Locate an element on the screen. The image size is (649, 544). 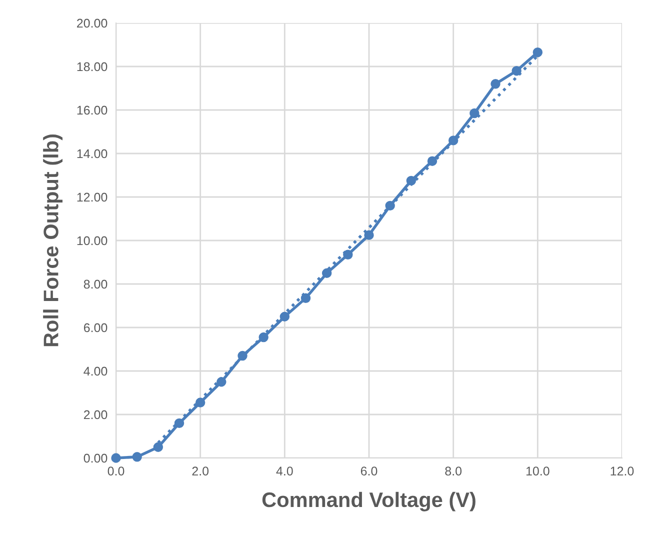
x-axis-title: Command Voltage (V) is located at coordinates (369, 502).